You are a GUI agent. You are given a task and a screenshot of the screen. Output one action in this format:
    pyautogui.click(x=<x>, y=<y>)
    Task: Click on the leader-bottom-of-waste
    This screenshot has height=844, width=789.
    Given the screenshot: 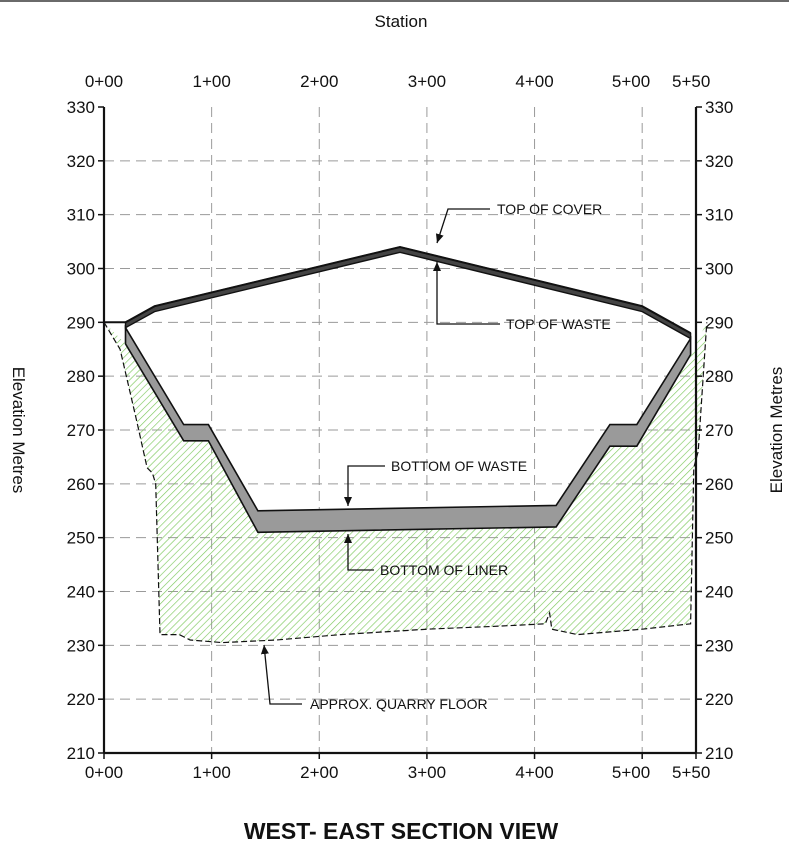 What is the action you would take?
    pyautogui.click(x=364, y=485)
    